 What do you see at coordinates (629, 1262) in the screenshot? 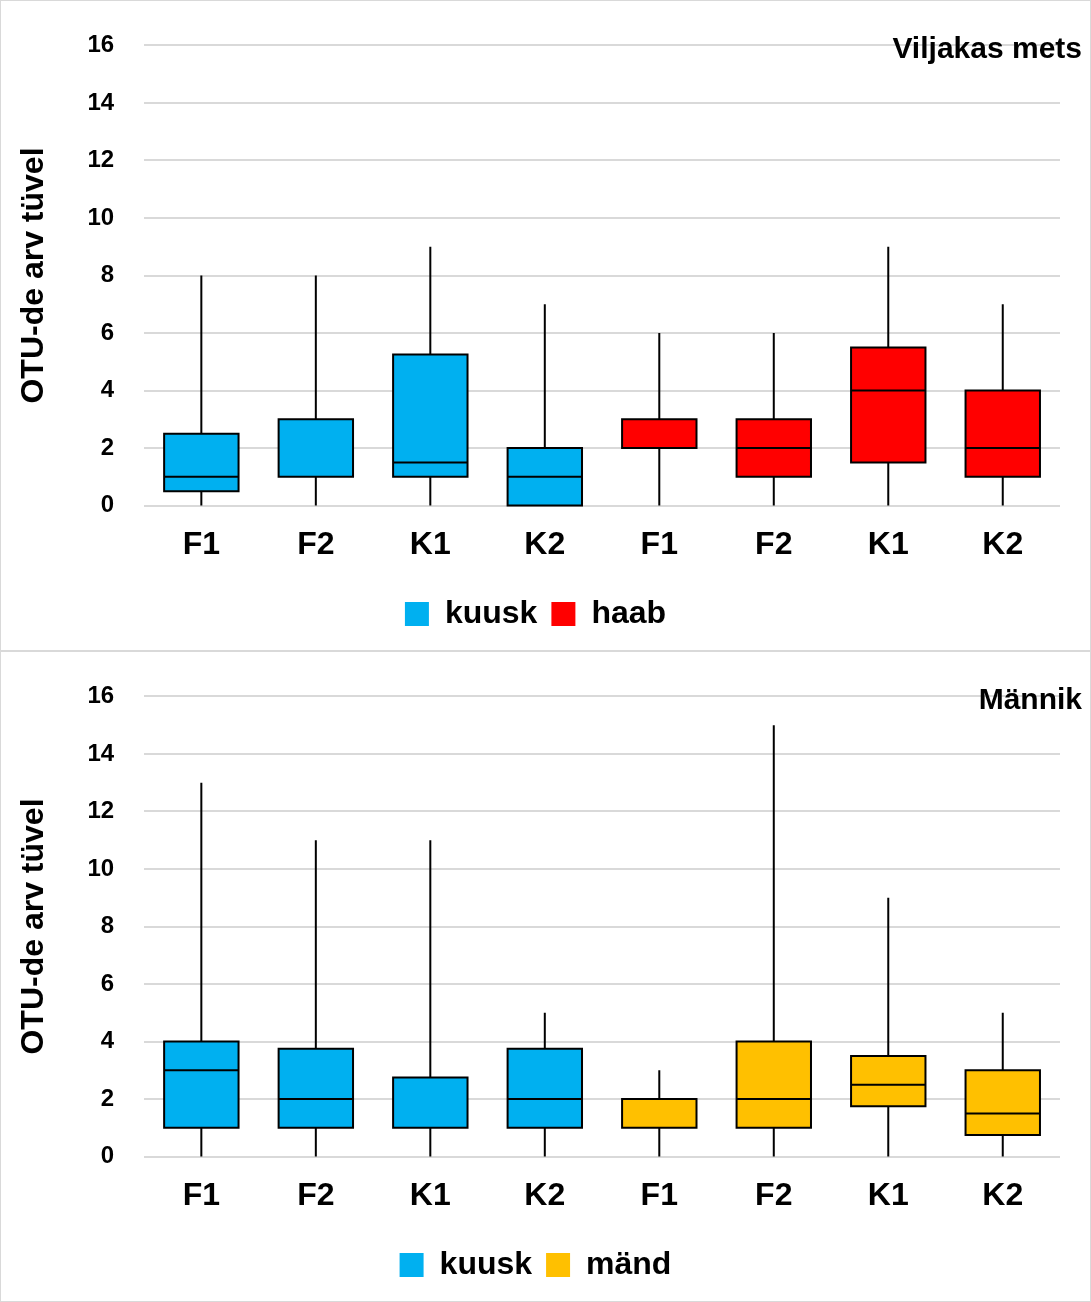
I see `legend-label: mänd` at bounding box center [629, 1262].